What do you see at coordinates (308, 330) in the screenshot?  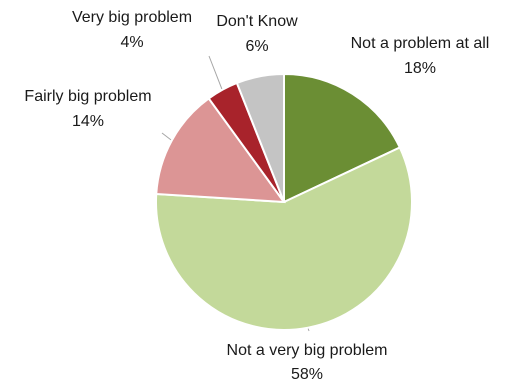 I see `leader-line-not-a-very-big-problem` at bounding box center [308, 330].